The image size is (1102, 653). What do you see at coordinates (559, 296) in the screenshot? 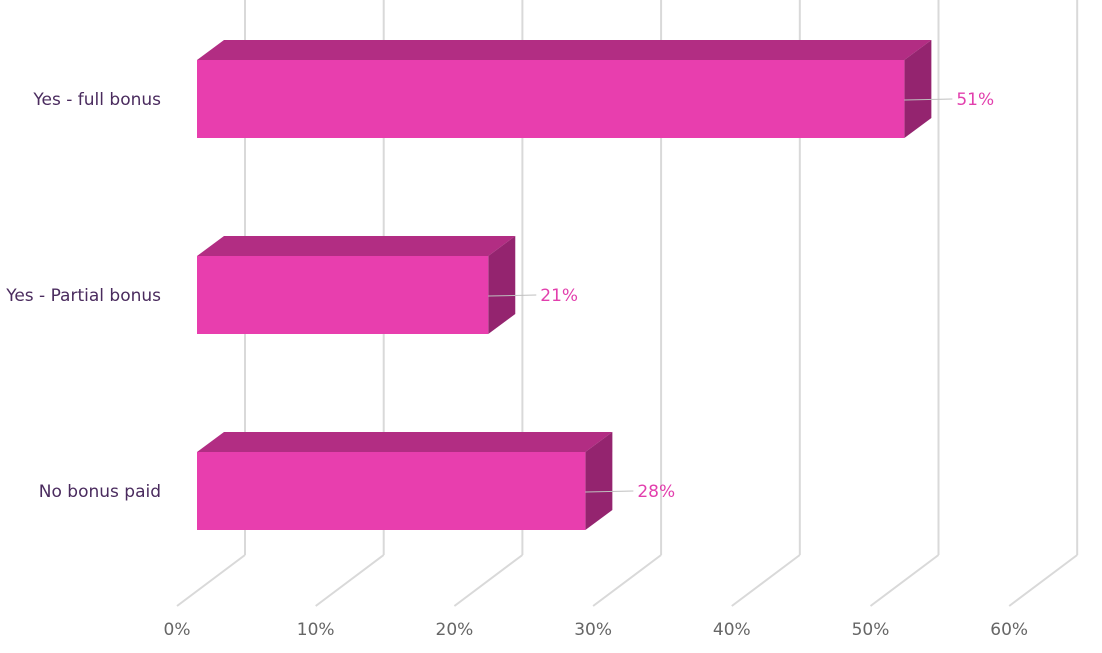
I see `data-label: 21%` at bounding box center [559, 296].